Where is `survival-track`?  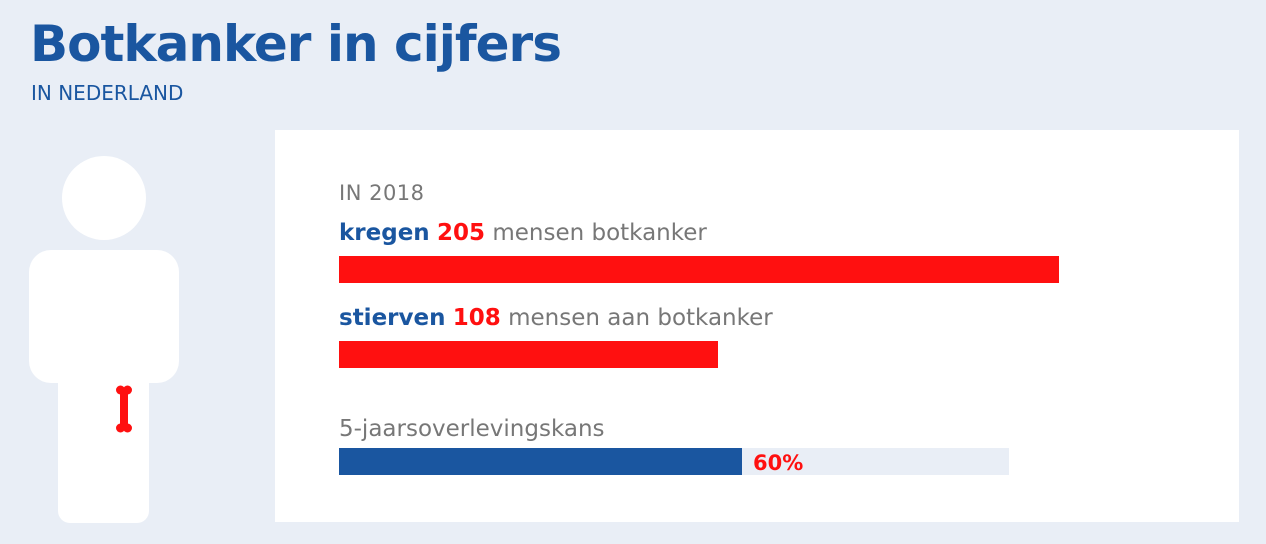 survival-track is located at coordinates (674, 461).